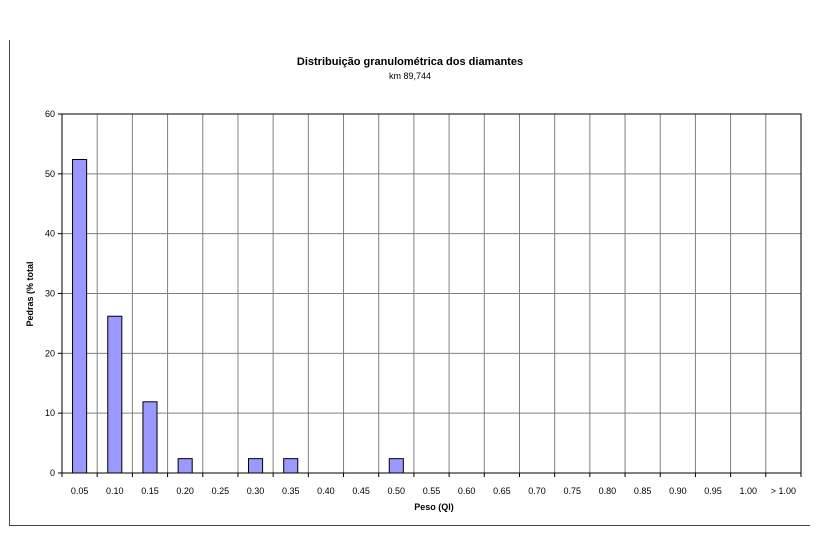 The width and height of the screenshot is (820, 540). Describe the element at coordinates (326, 491) in the screenshot. I see `x-tick-label: 0.40` at that location.